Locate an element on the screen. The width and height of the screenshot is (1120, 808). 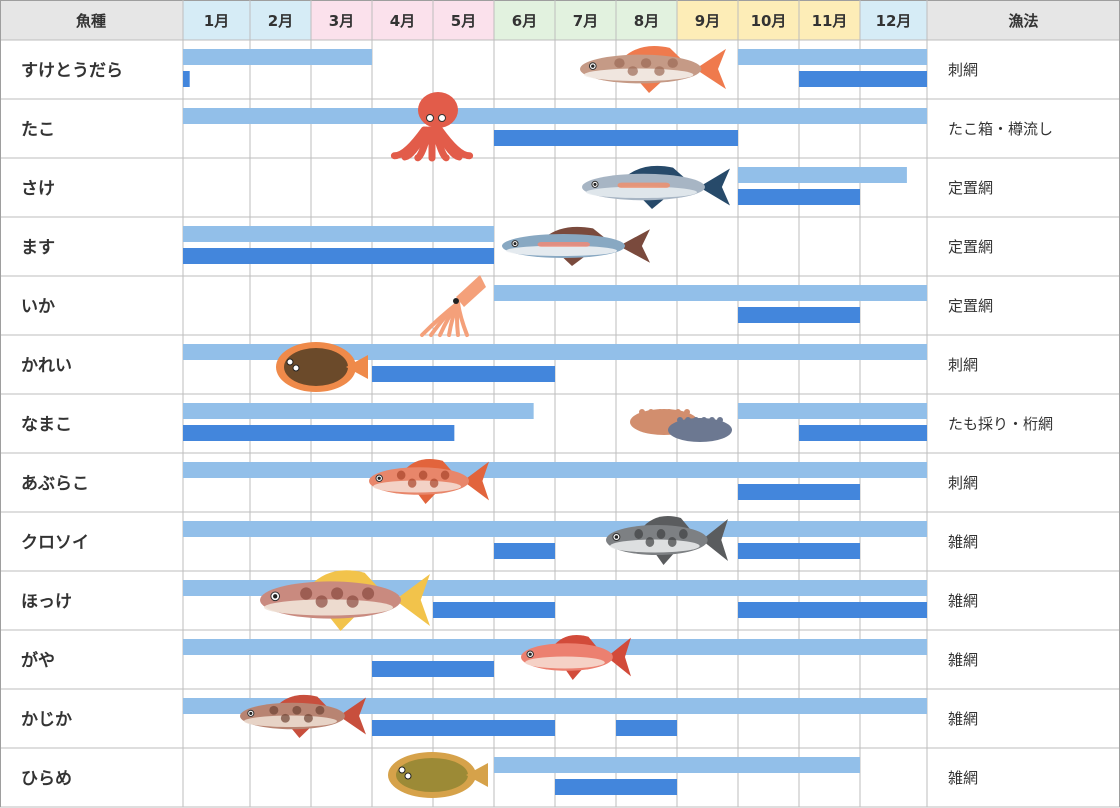
squid-eye is located at coordinates (456, 301).